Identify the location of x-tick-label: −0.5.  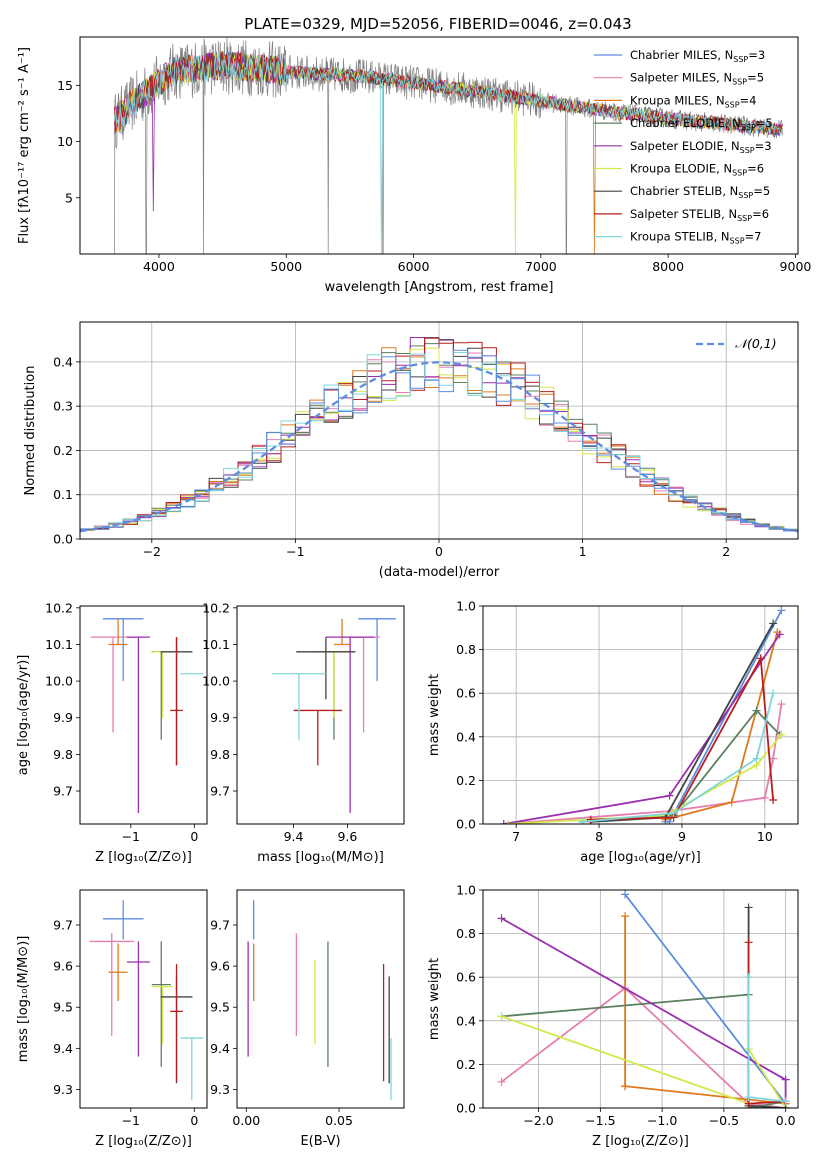
(724, 1120).